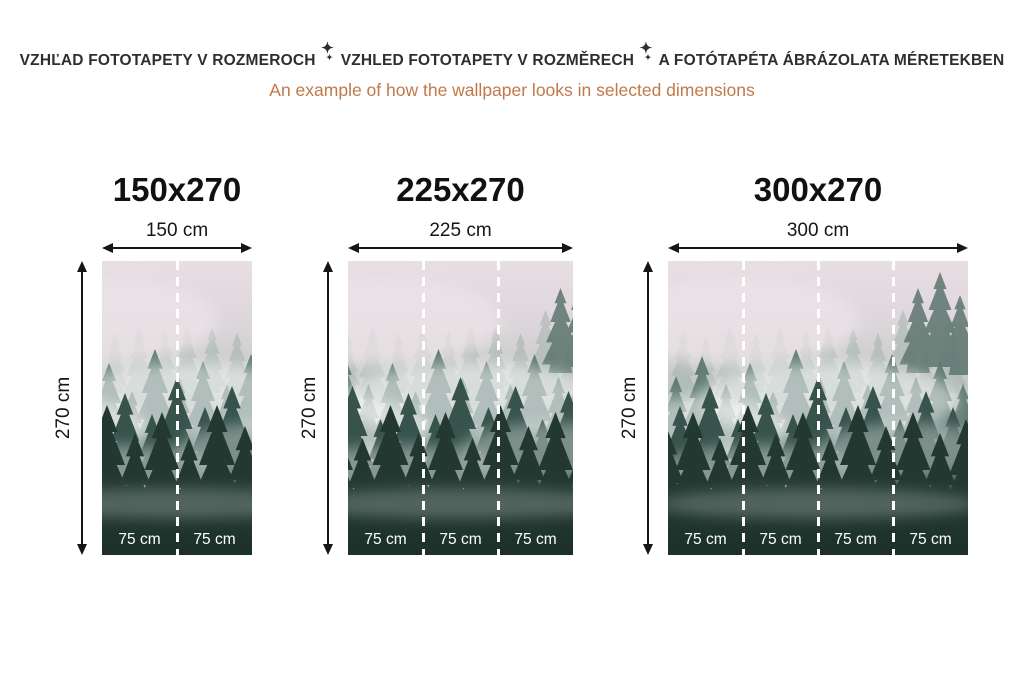 Image resolution: width=1024 pixels, height=680 pixels. I want to click on misty-forest-image, so click(460, 408).